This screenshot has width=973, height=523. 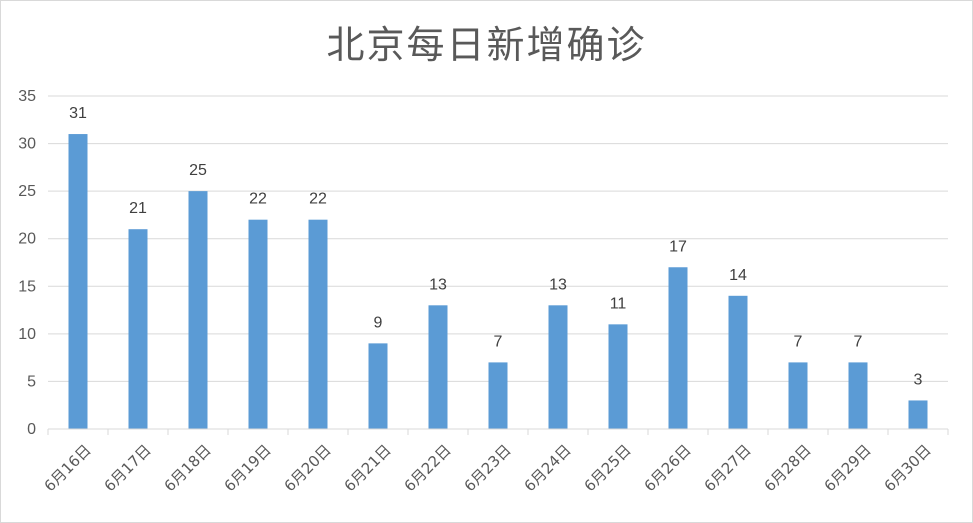 What do you see at coordinates (368, 468) in the screenshot?
I see `x-tick-label: 6月21日` at bounding box center [368, 468].